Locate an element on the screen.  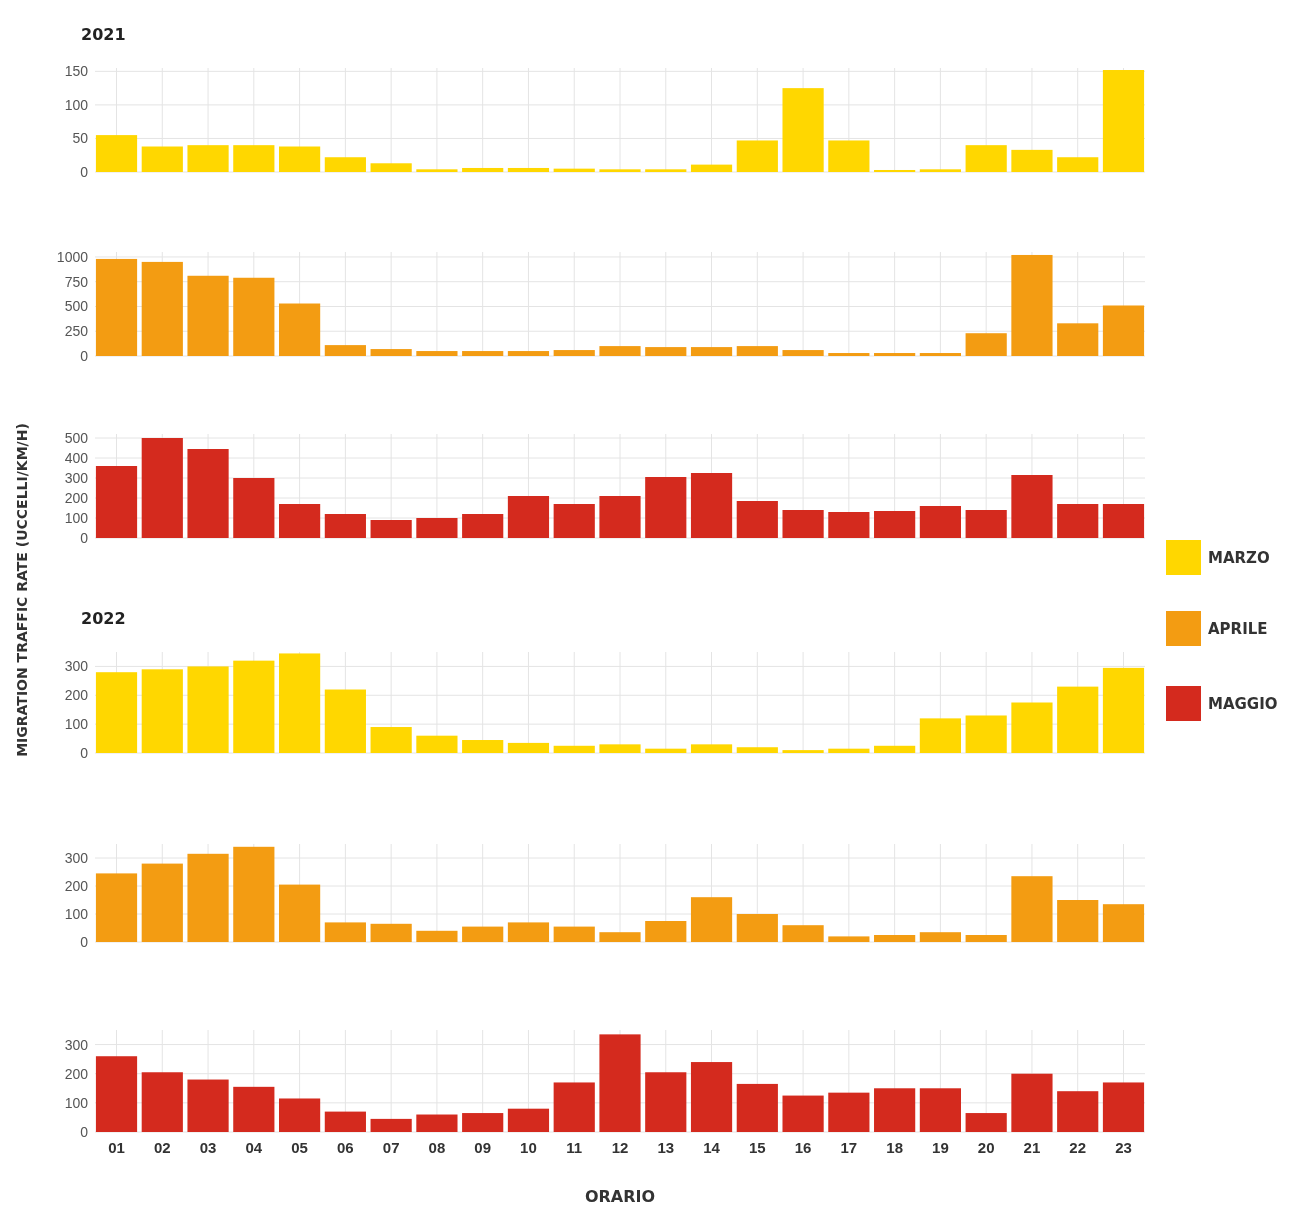
x-tick-label: 05 is located at coordinates (299, 1147).